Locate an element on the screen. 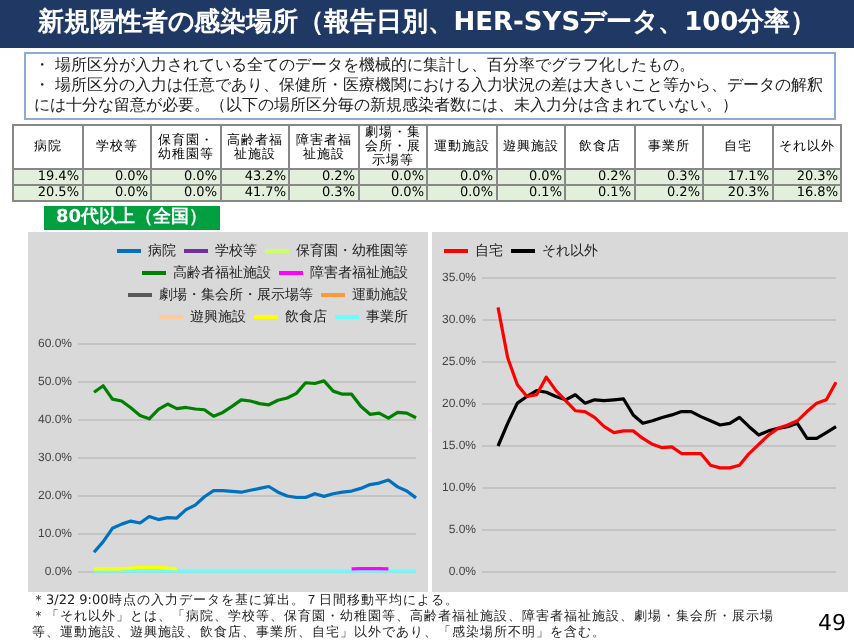  chart-subtitle: 80代以上（全国） is located at coordinates (132, 218).